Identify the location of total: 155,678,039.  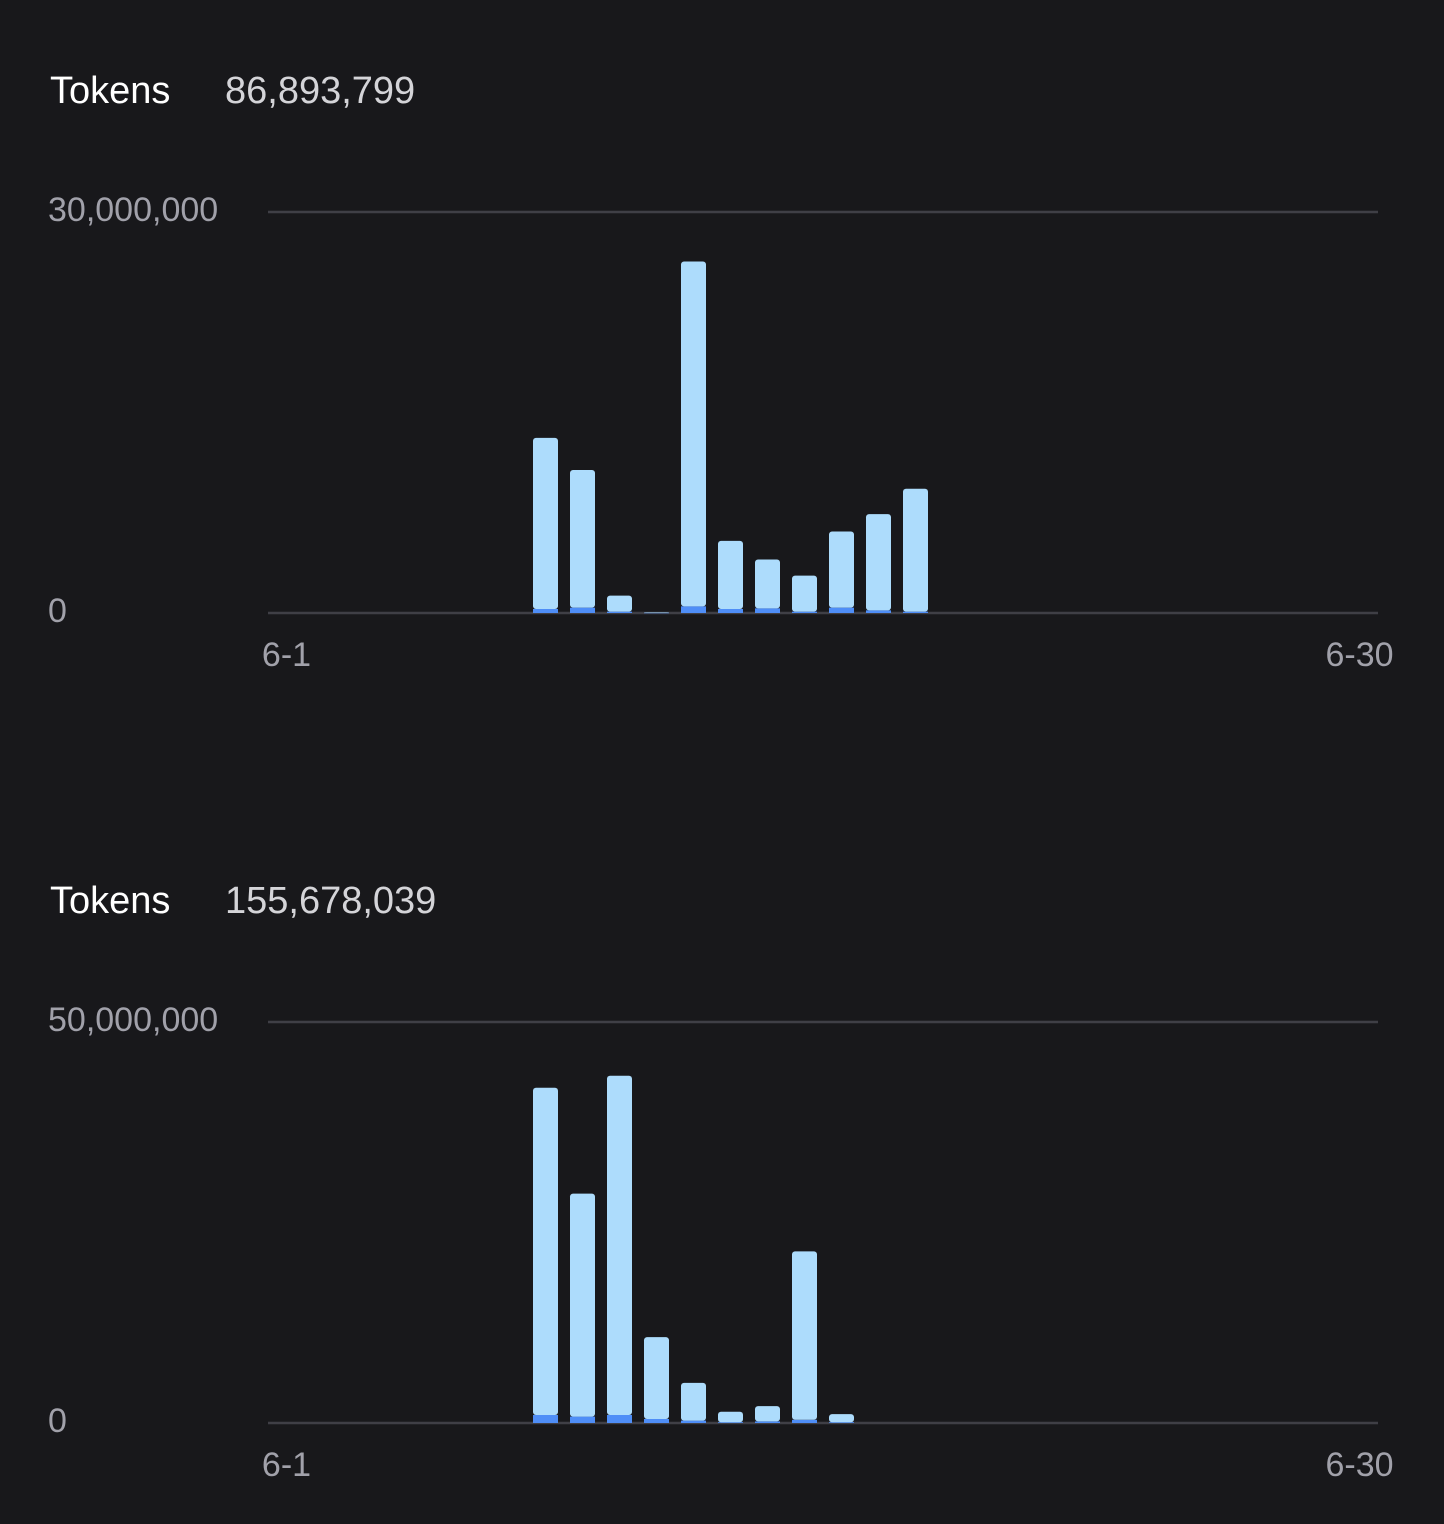
(330, 901).